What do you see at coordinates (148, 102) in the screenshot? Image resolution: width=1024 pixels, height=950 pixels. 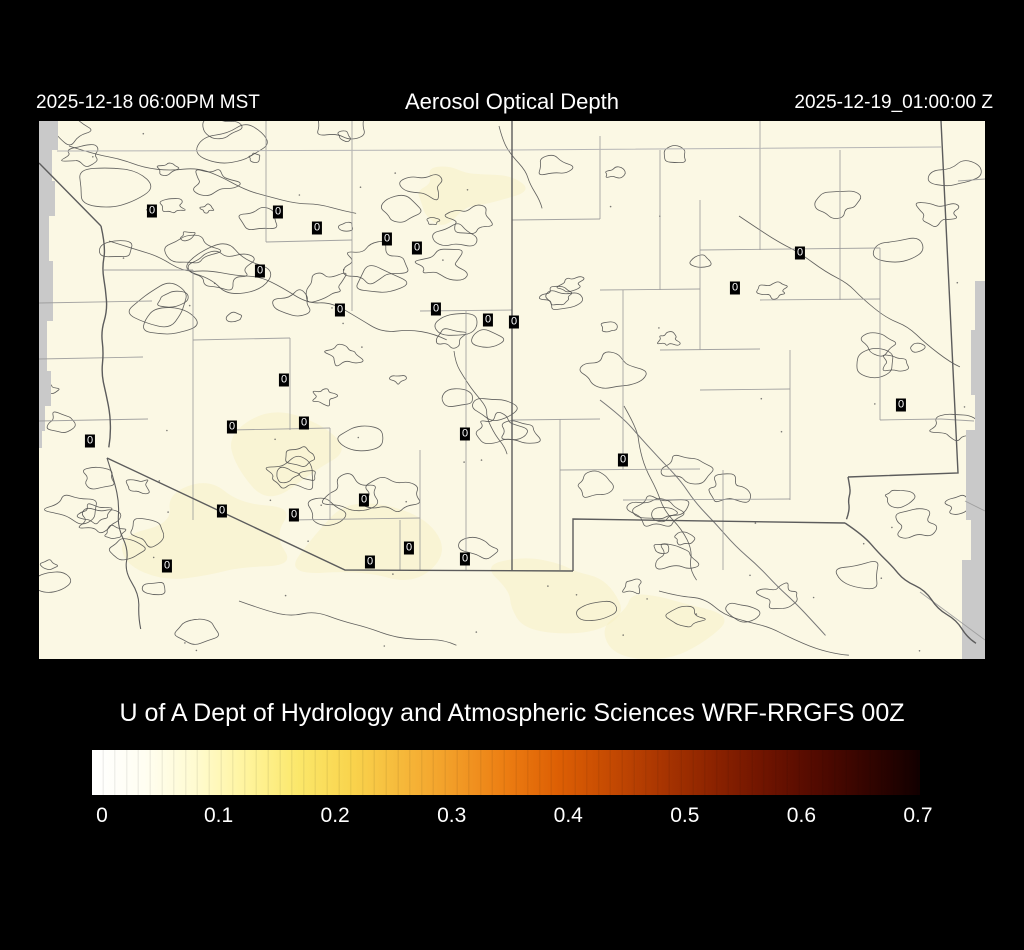 I see `valid-time-local: 2025-12-18 06:00PM MST` at bounding box center [148, 102].